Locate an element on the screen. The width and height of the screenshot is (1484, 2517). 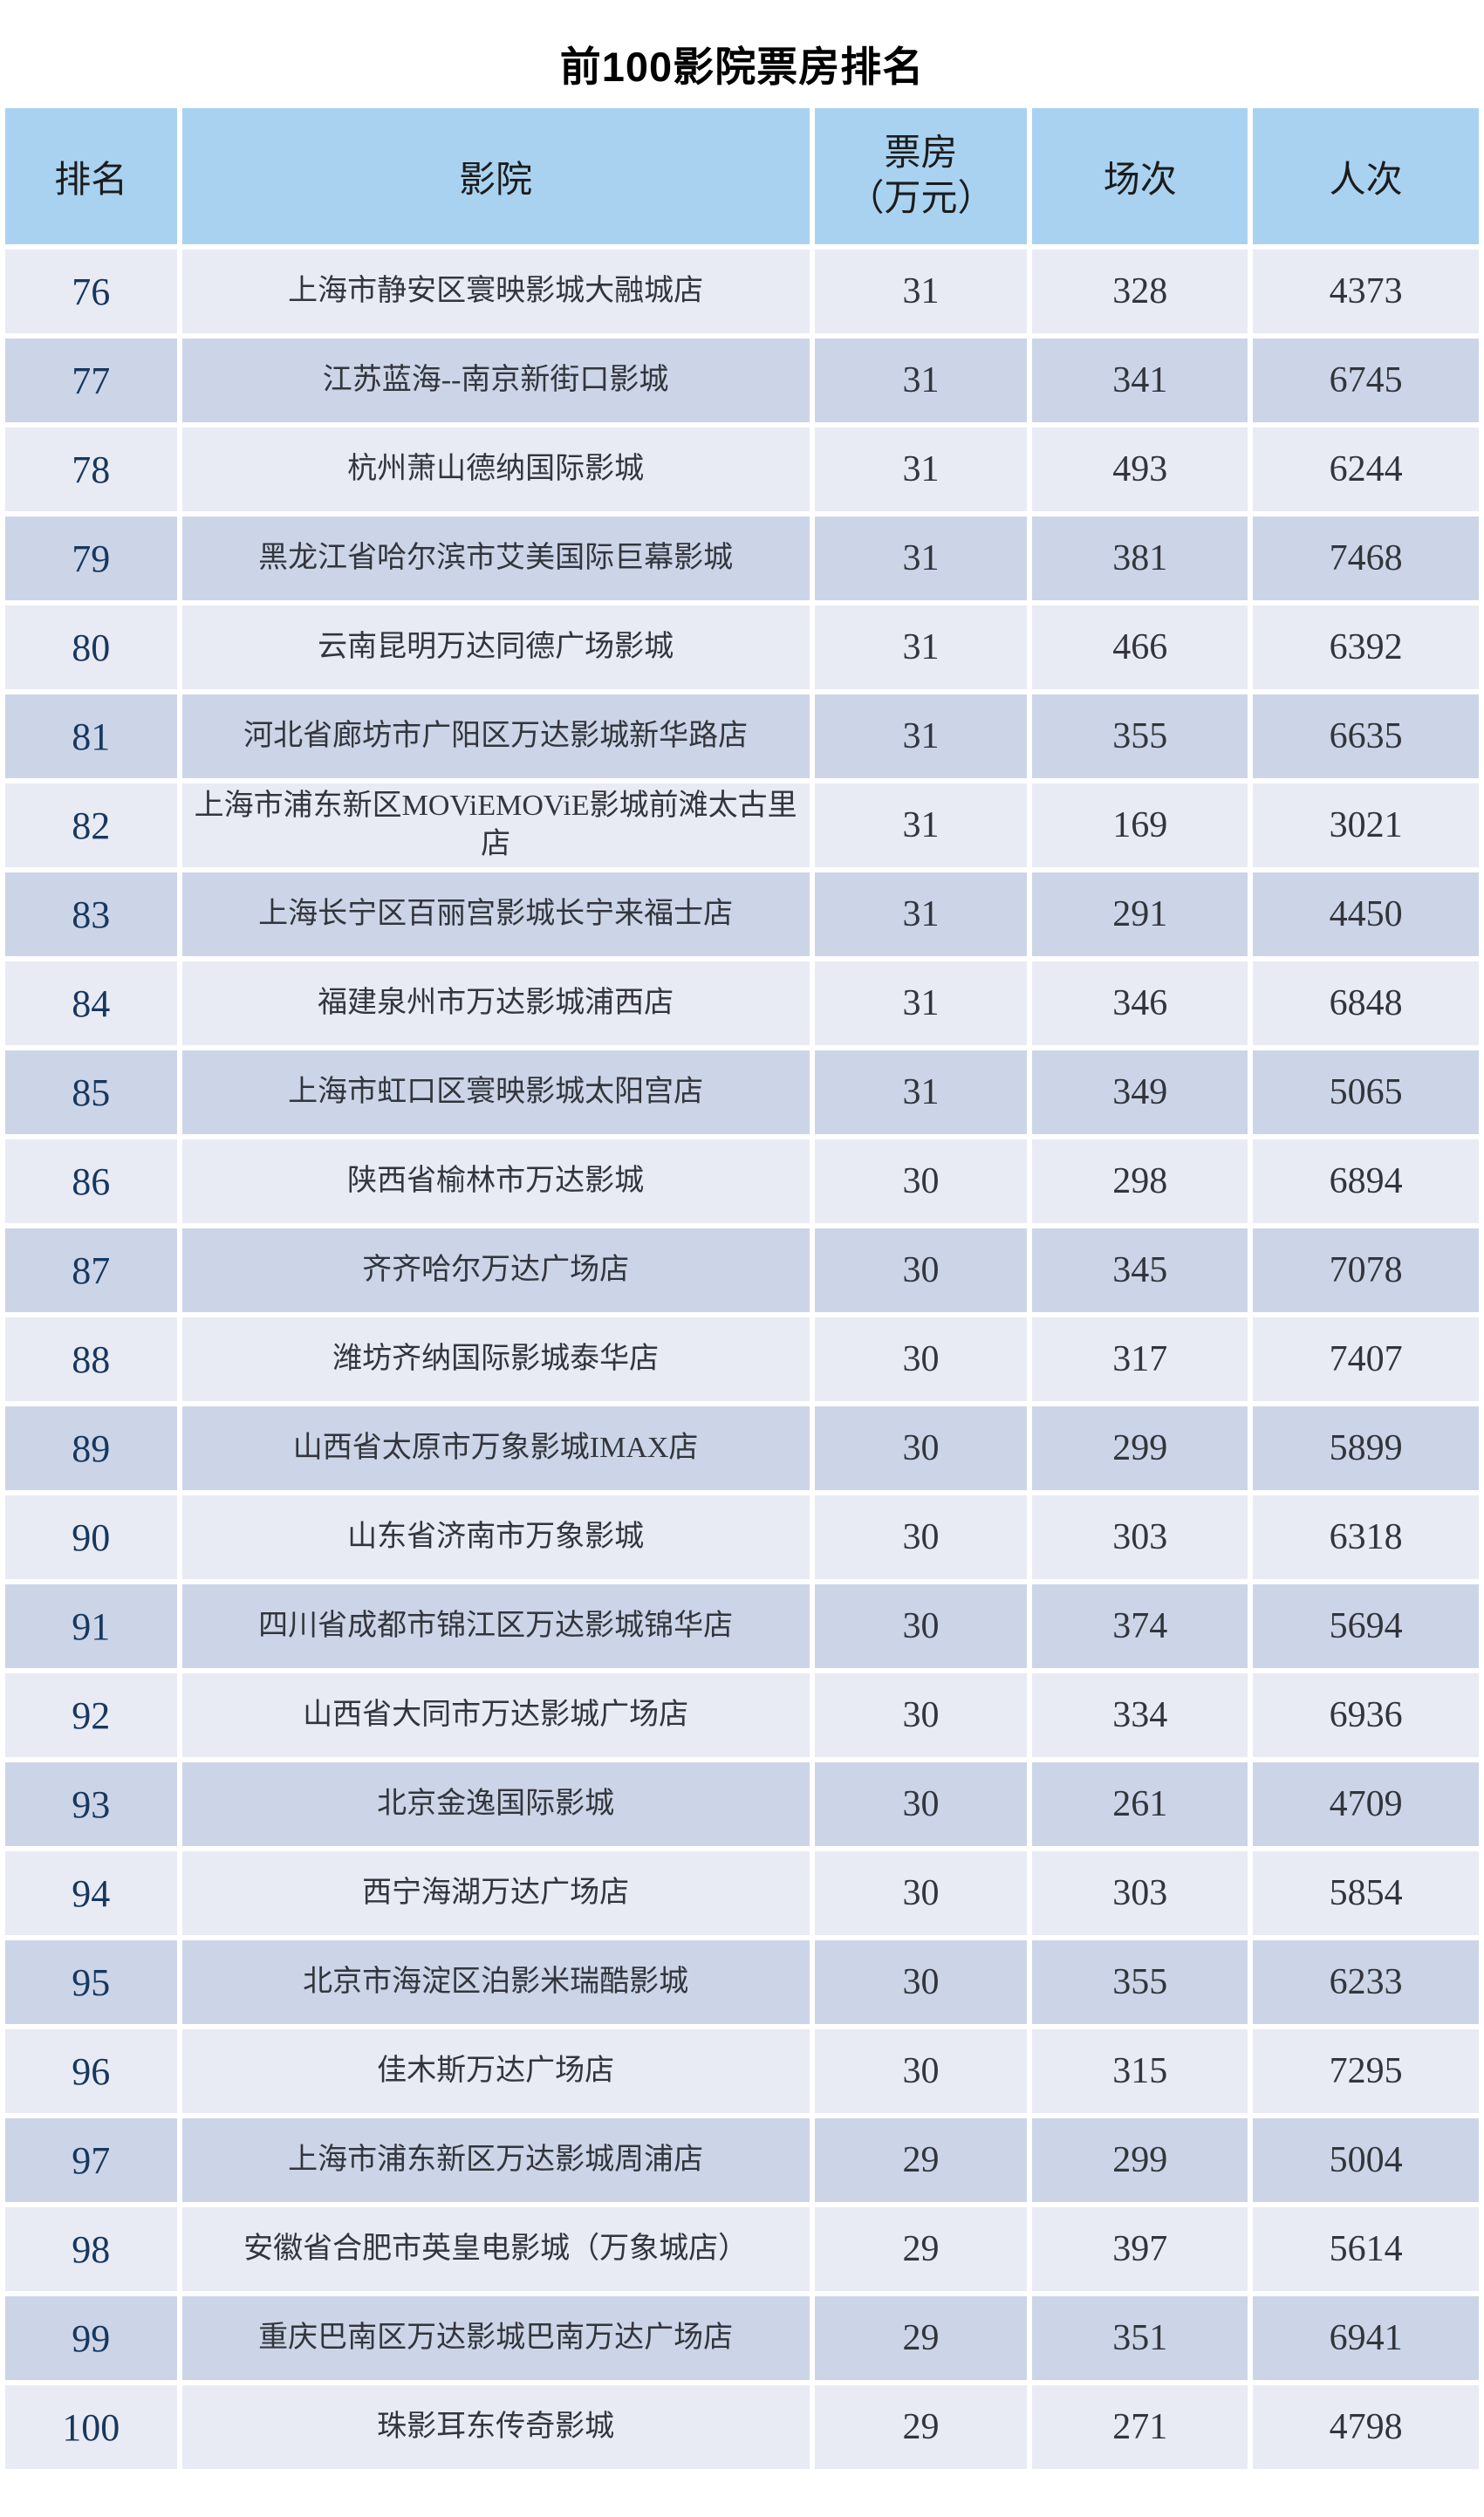
cinema-cell: 黑龙江省哈尔滨市艾美国际巨幕影城 is located at coordinates (495, 558).